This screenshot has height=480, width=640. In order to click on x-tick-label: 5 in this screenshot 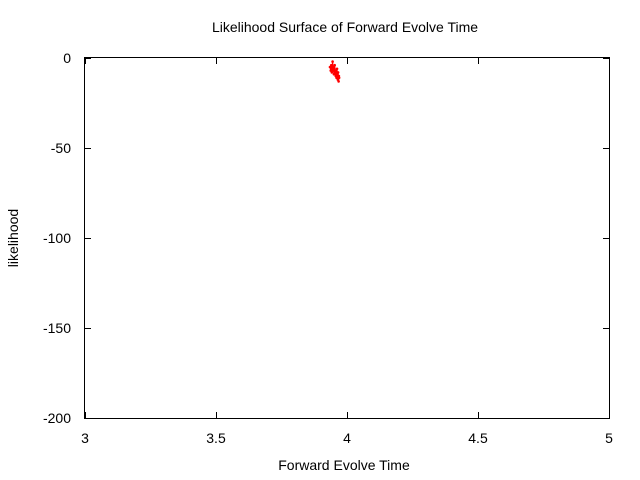, I will do `click(609, 438)`.